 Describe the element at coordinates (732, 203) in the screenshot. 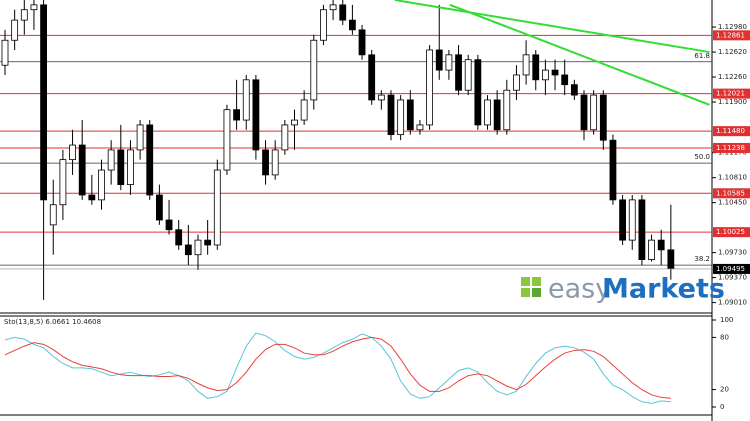

I see `y-tick-label: 1.10450` at that location.